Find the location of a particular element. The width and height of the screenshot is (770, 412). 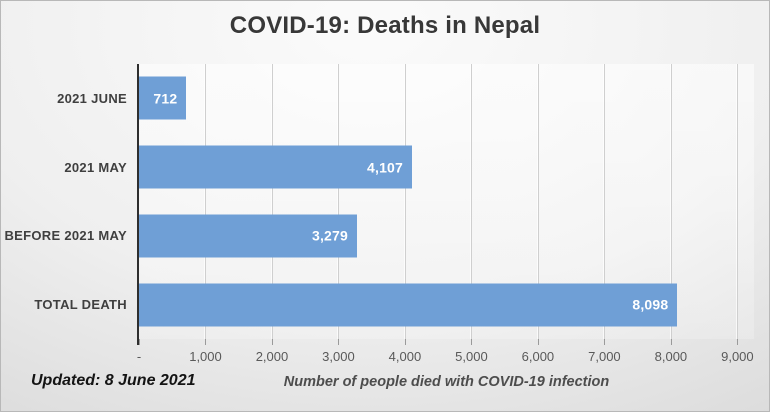

bar-value-label: 3,279 is located at coordinates (329, 235).